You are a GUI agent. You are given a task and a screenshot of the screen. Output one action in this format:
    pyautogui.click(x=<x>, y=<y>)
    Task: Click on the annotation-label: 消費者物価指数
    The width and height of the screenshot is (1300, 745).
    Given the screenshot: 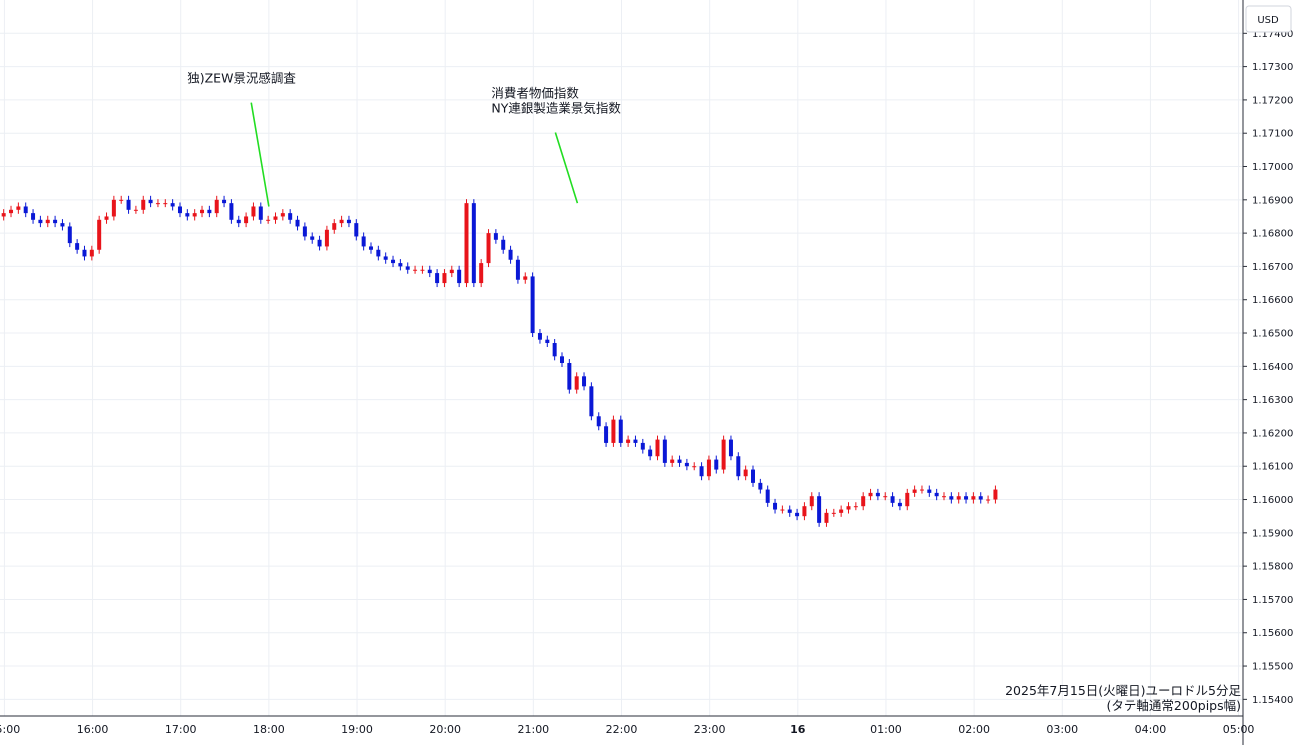 What is the action you would take?
    pyautogui.click(x=535, y=93)
    